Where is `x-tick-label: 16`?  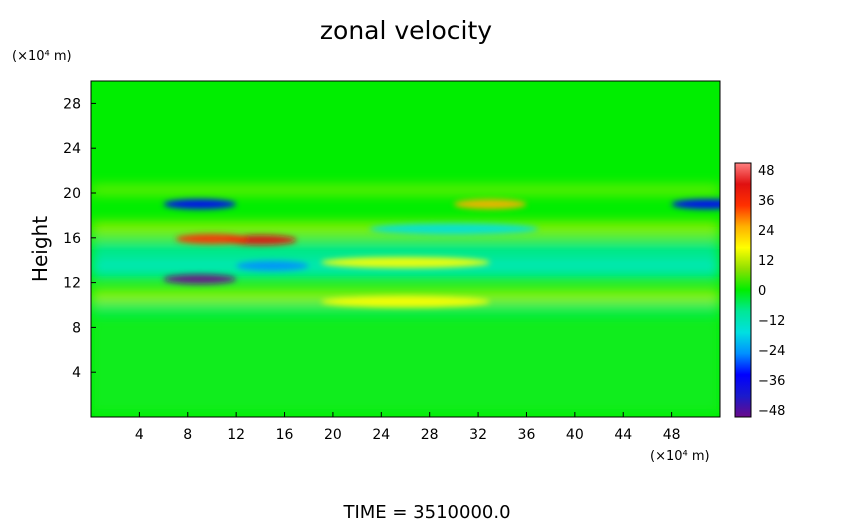 x-tick-label: 16 is located at coordinates (285, 435).